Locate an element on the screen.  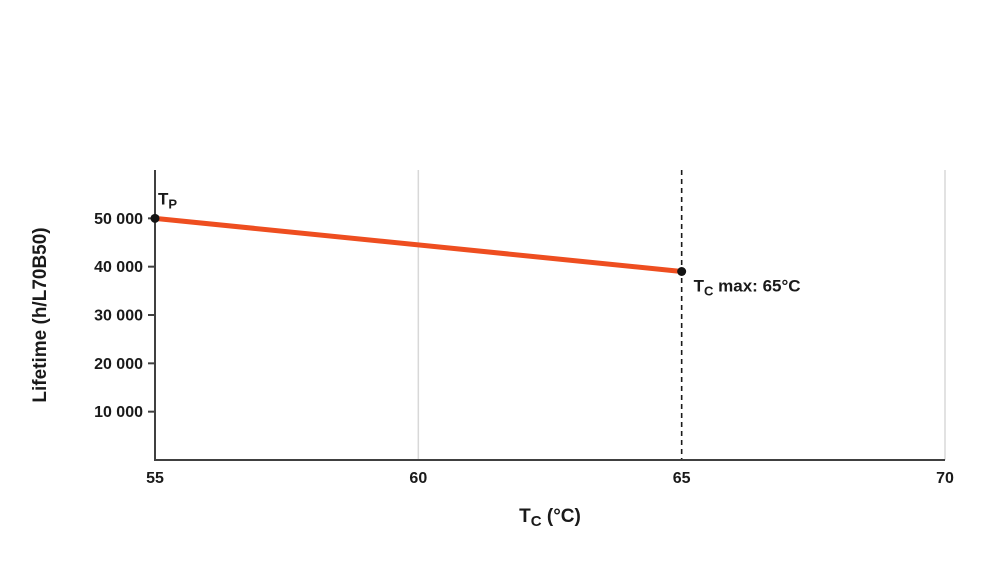
point-annotation-0: TP is located at coordinates (167, 200).